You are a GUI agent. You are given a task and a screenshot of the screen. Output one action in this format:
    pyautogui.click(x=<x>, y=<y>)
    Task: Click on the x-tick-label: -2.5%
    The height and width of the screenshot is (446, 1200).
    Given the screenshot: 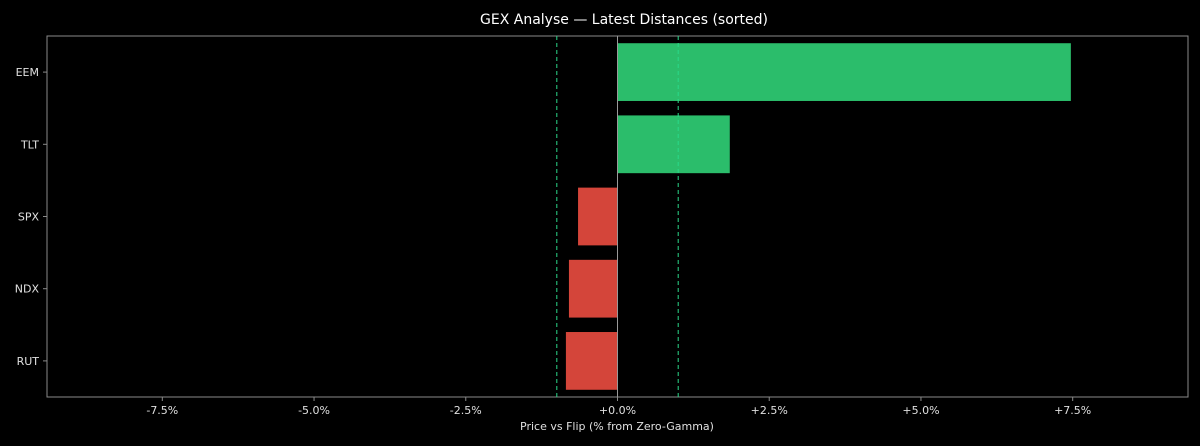 What is the action you would take?
    pyautogui.click(x=466, y=410)
    